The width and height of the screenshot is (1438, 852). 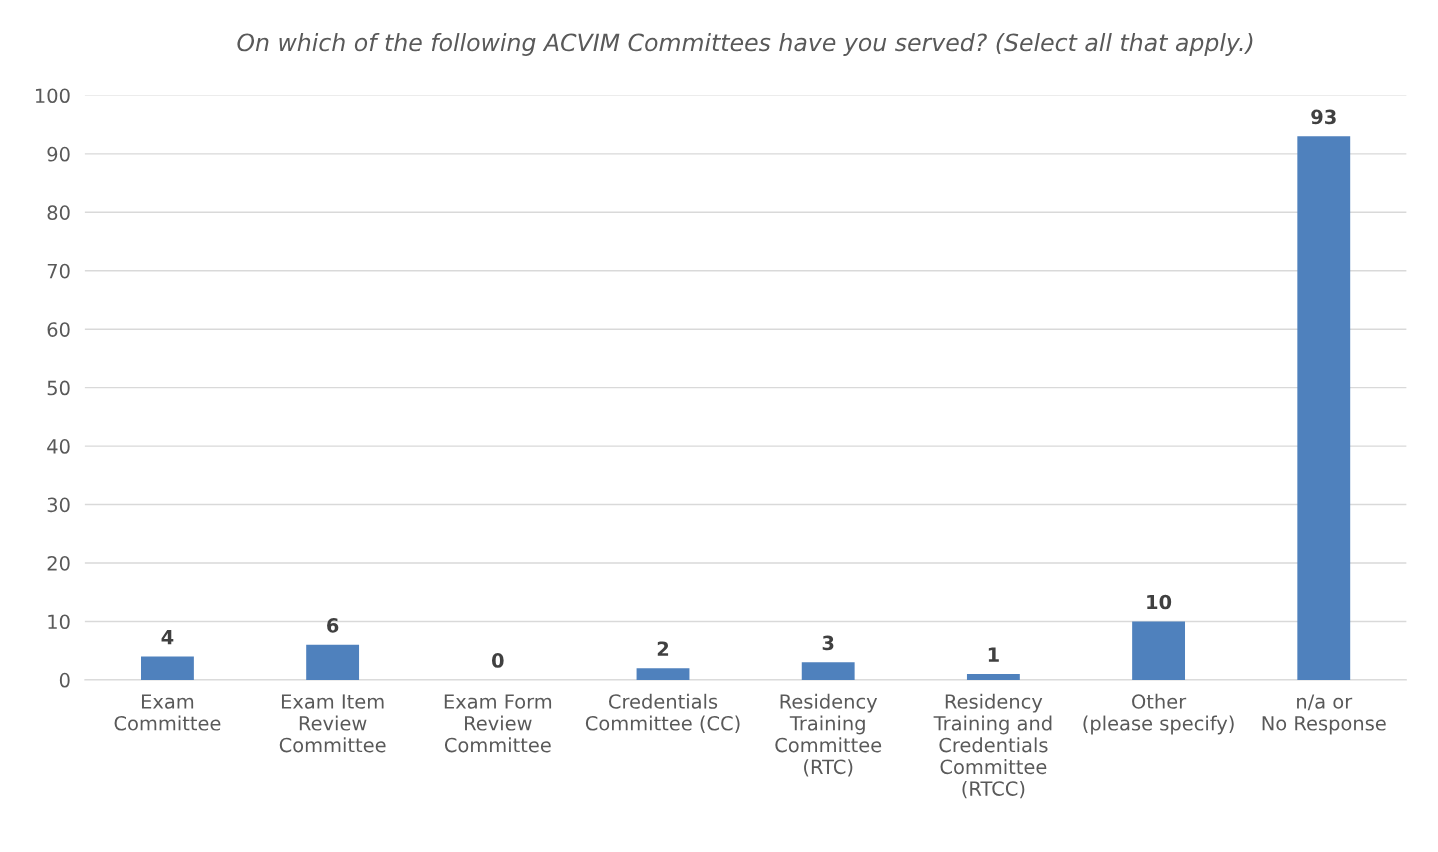 What do you see at coordinates (992, 746) in the screenshot?
I see `x-tick-label: Residency Training and Credentials Committee (RTCC)` at bounding box center [992, 746].